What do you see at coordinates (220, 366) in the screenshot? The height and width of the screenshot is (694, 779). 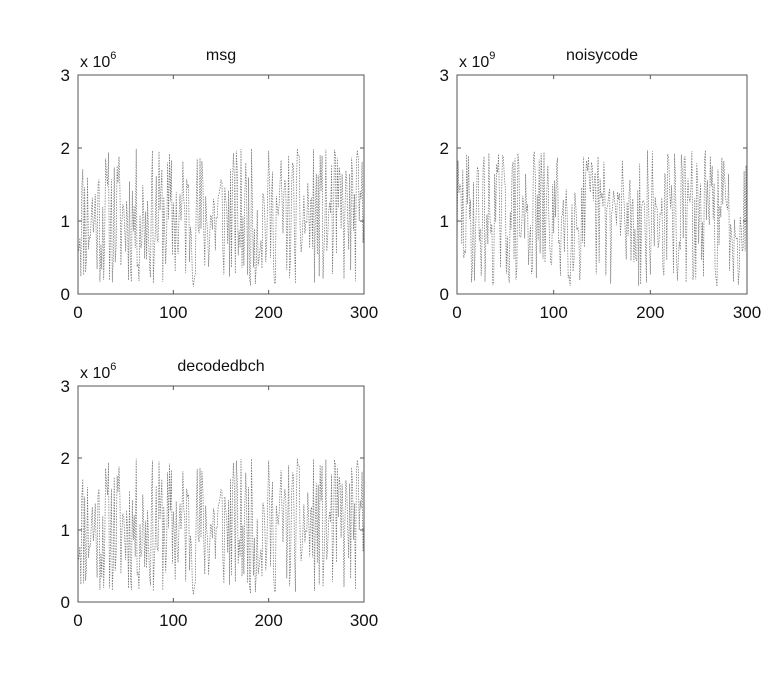 I see `subplot-title: decodedbch` at bounding box center [220, 366].